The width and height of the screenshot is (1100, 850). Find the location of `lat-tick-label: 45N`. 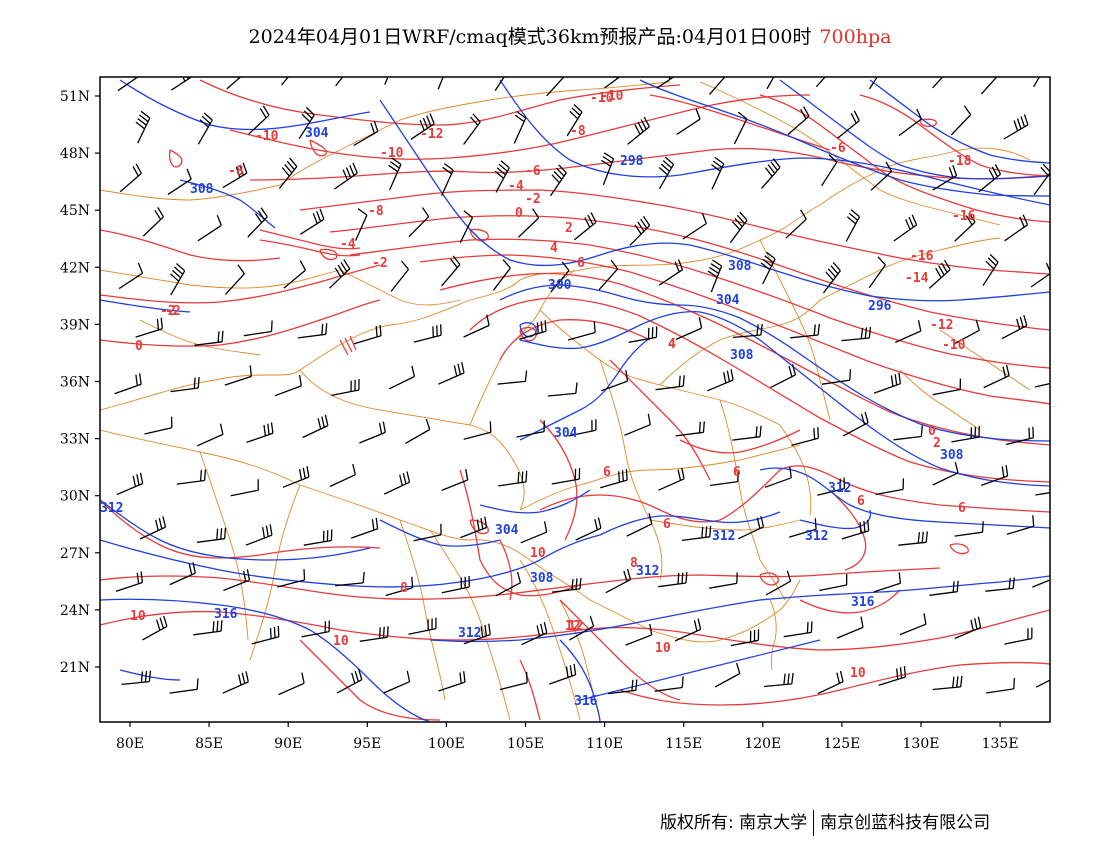

lat-tick-label: 45N is located at coordinates (75, 211).